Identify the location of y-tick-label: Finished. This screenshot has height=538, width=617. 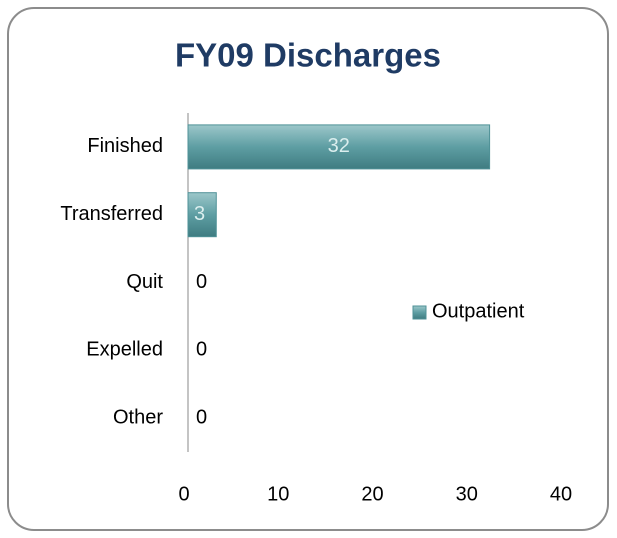
(125, 146).